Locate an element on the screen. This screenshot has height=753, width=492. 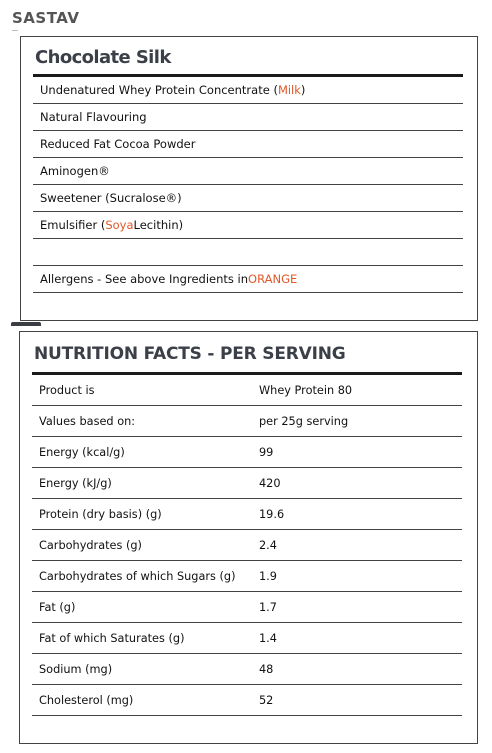
nutrient-label: Cholesterol (mg) is located at coordinates (86, 700).